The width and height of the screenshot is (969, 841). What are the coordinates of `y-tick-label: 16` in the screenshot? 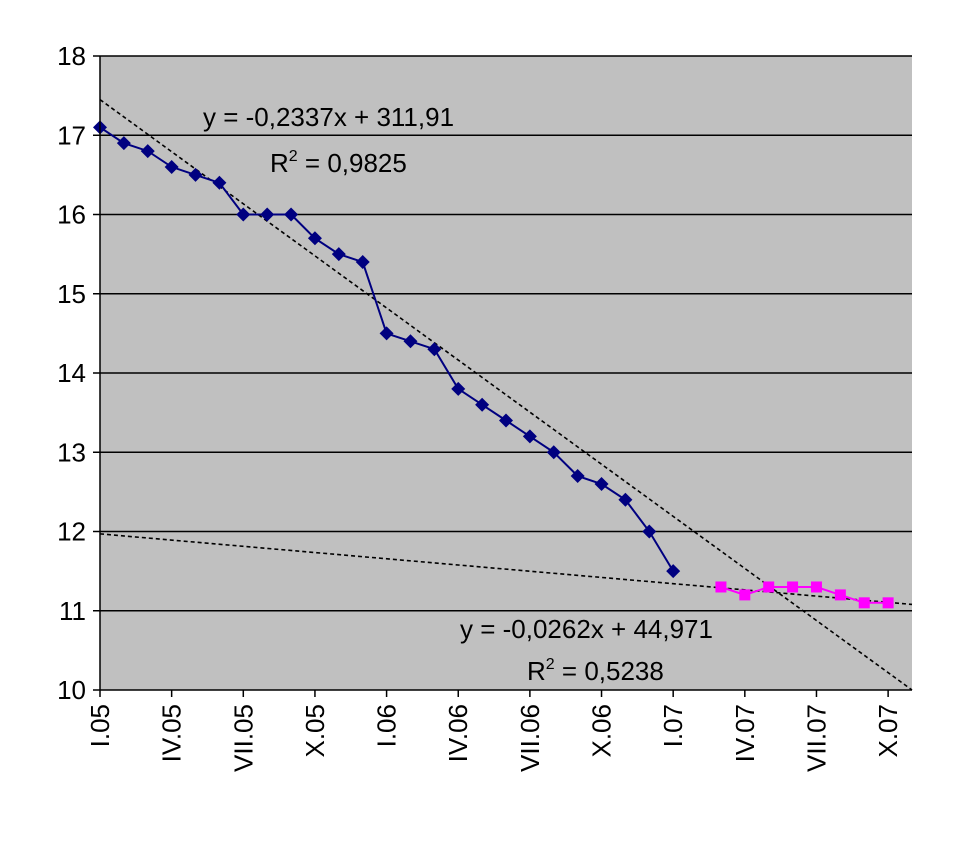 It's located at (71, 215).